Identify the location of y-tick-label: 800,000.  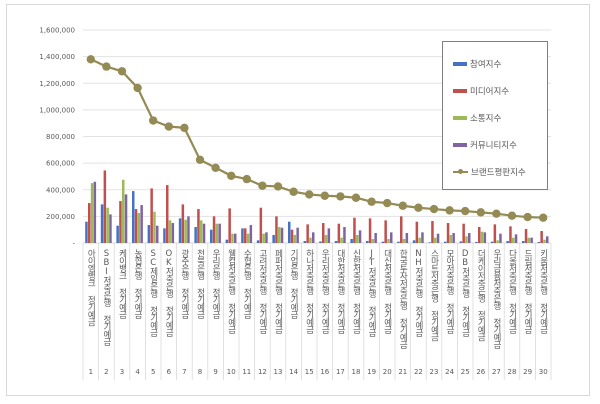
(60, 137).